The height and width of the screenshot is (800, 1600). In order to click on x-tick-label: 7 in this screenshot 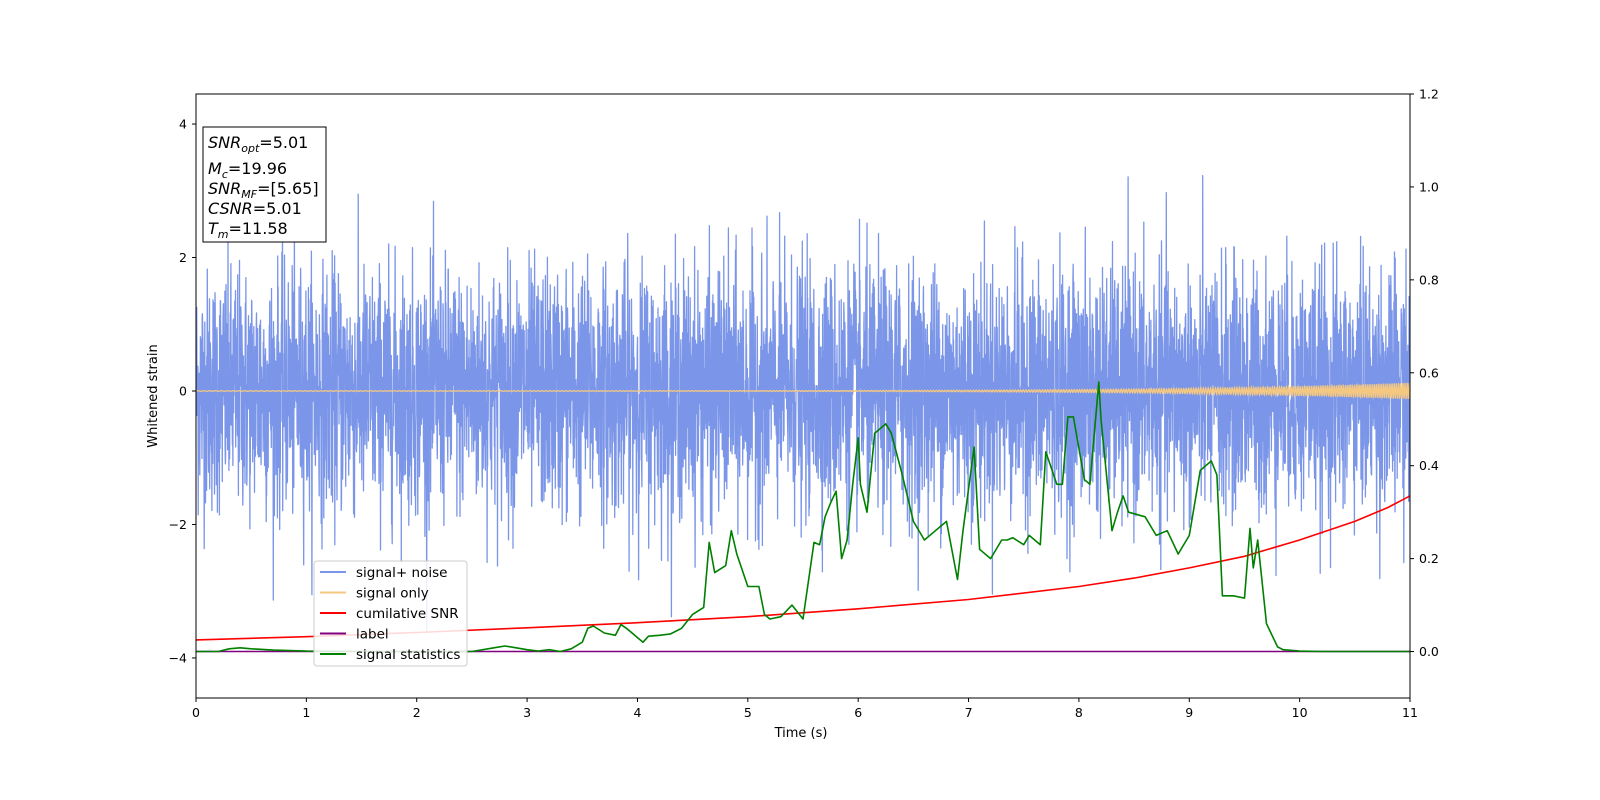, I will do `click(969, 712)`.